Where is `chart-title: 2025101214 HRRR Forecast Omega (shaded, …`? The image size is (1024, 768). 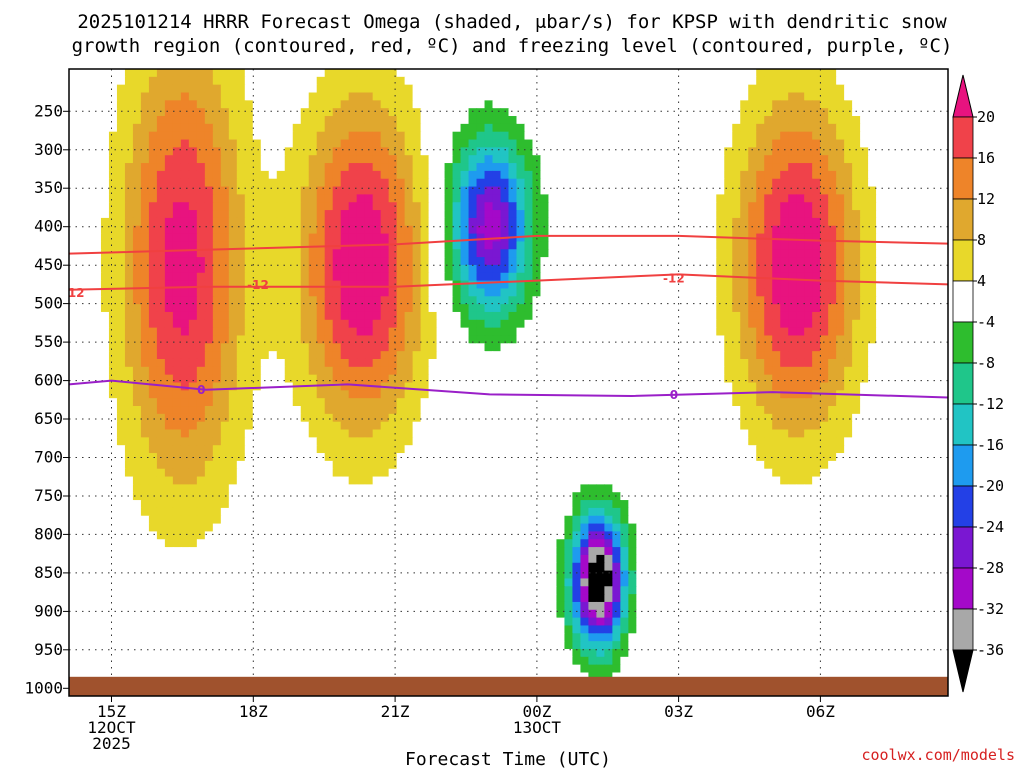
chart-title: 2025101214 HRRR Forecast Omega (shaded, … is located at coordinates (512, 34).